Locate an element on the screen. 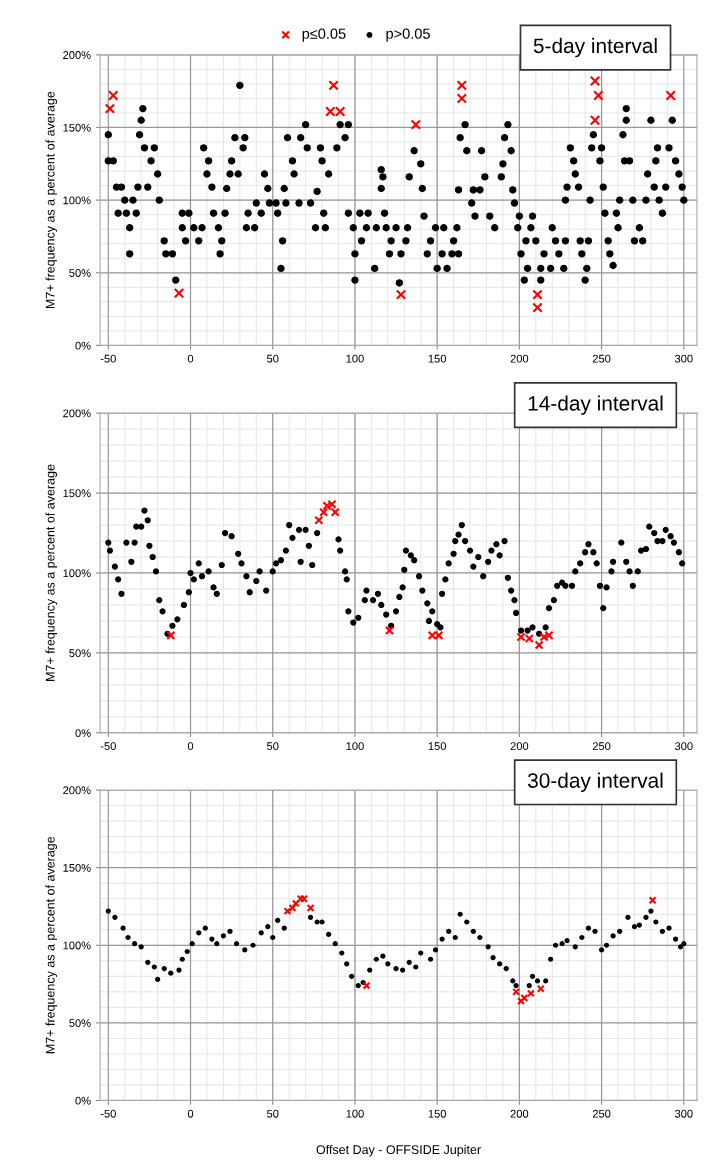  chart-title: 30-day interval is located at coordinates (595, 782).